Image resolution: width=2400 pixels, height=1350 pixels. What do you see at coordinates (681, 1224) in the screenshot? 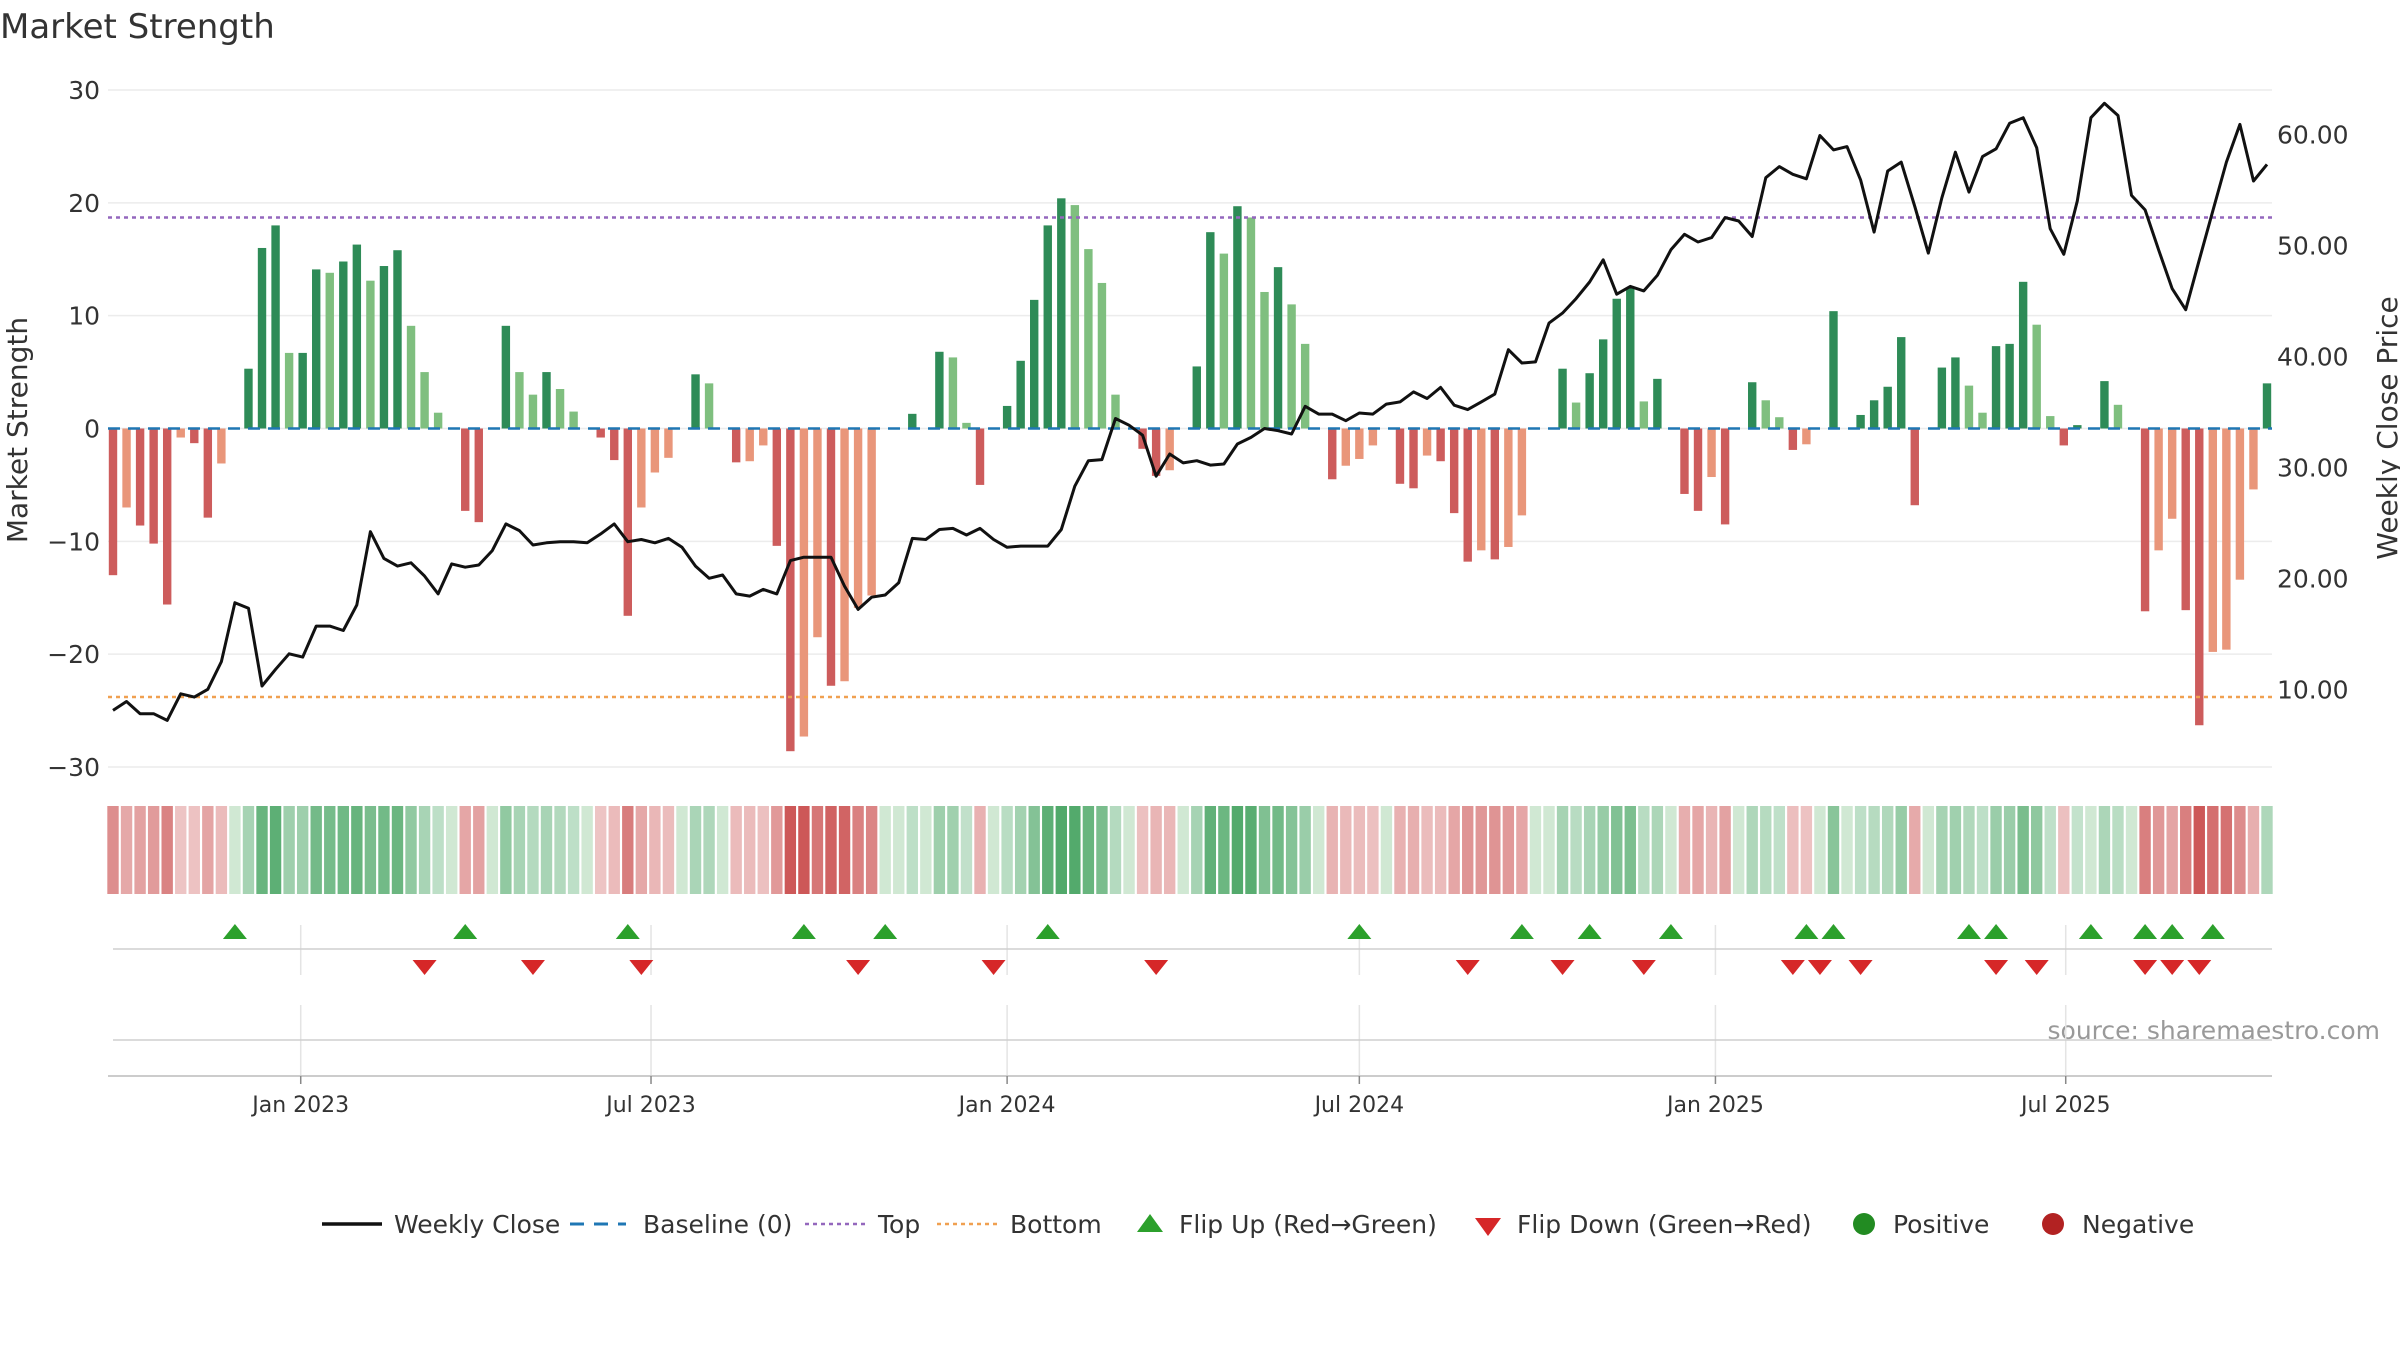
I see `legend-item: Baseline (0)` at bounding box center [681, 1224].